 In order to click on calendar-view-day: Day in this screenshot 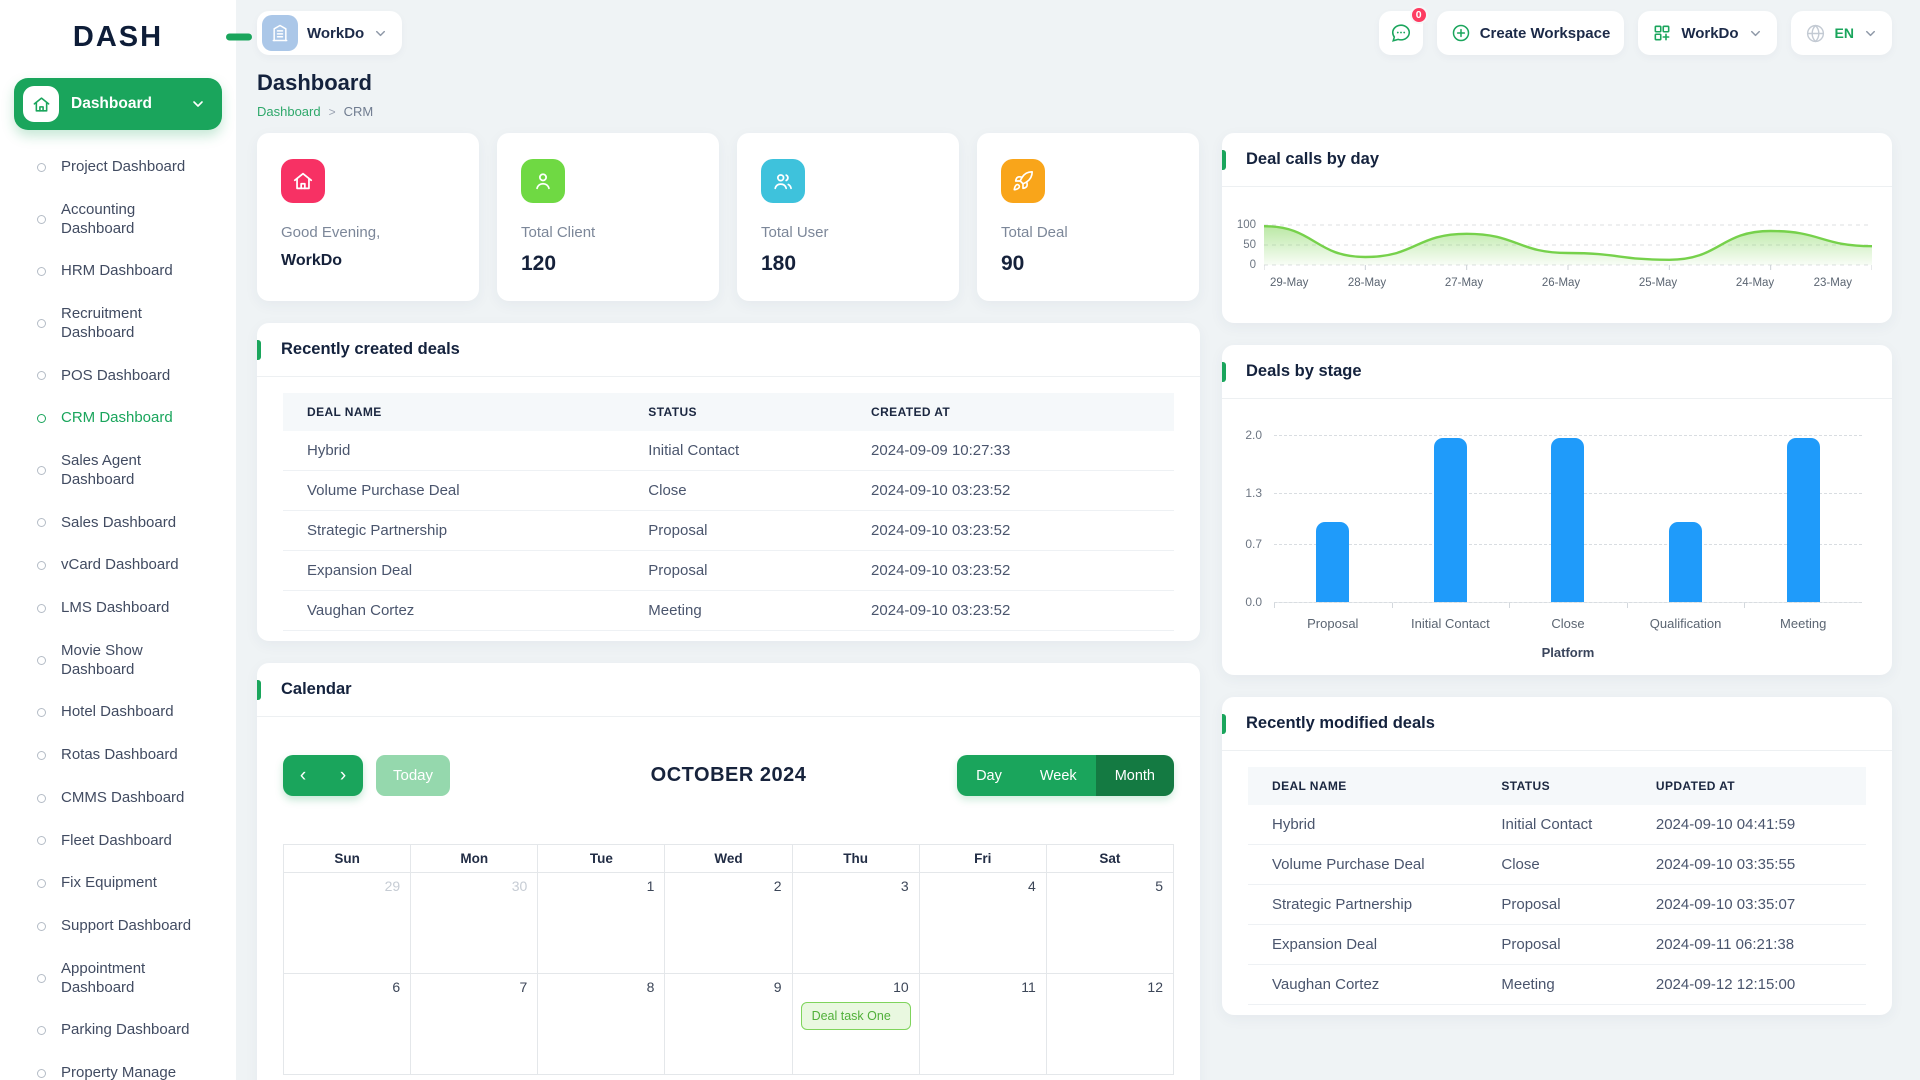, I will do `click(989, 775)`.